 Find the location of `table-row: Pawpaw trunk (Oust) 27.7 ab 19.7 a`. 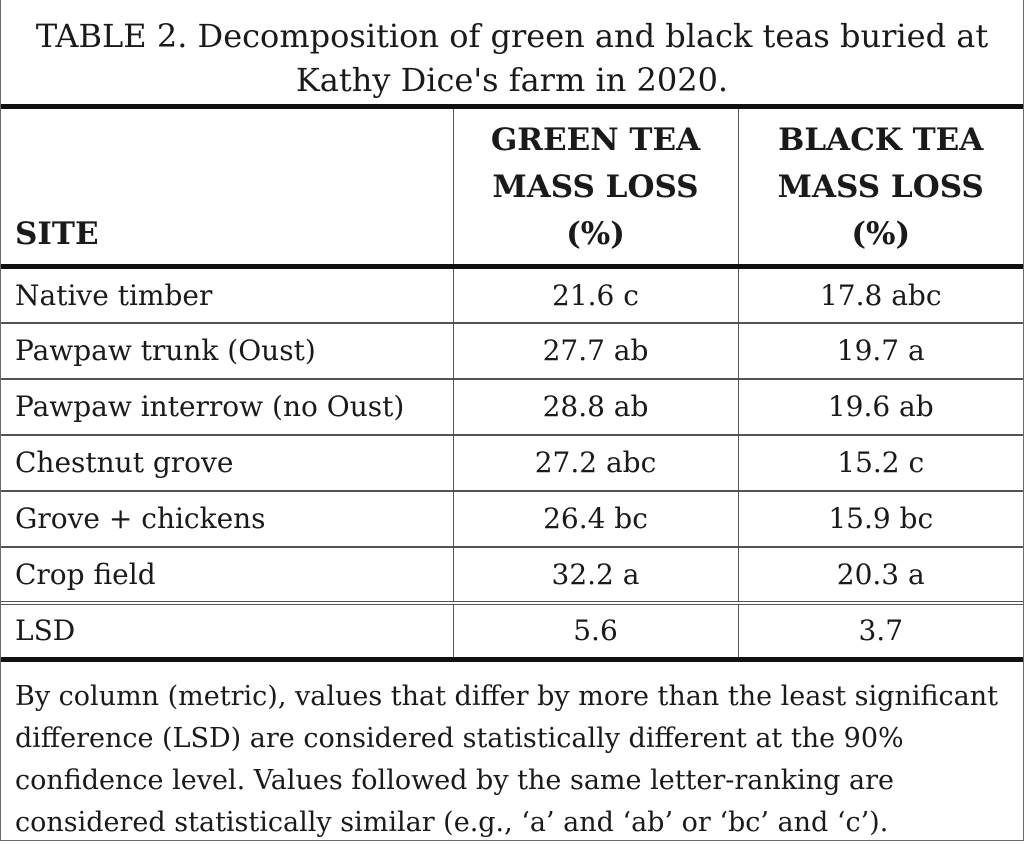

table-row: Pawpaw trunk (Oust) 27.7 ab 19.7 a is located at coordinates (512, 351).